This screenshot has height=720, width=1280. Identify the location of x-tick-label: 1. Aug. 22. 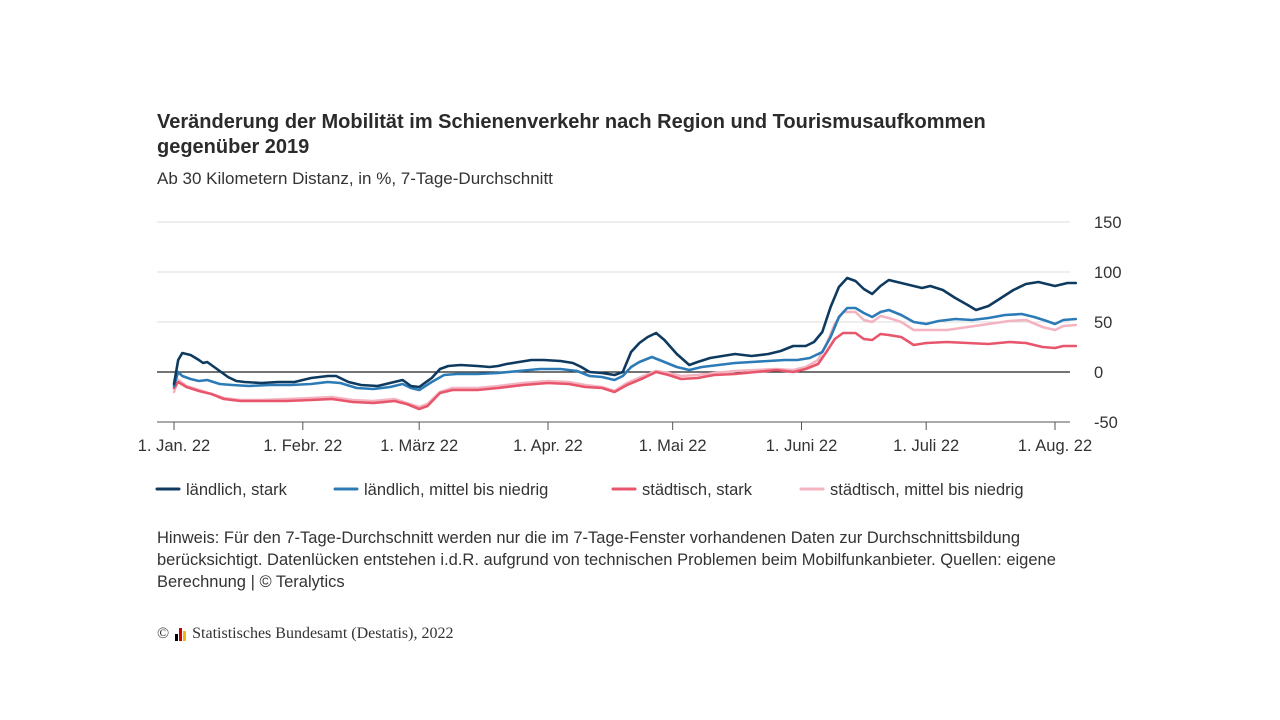
(1055, 446).